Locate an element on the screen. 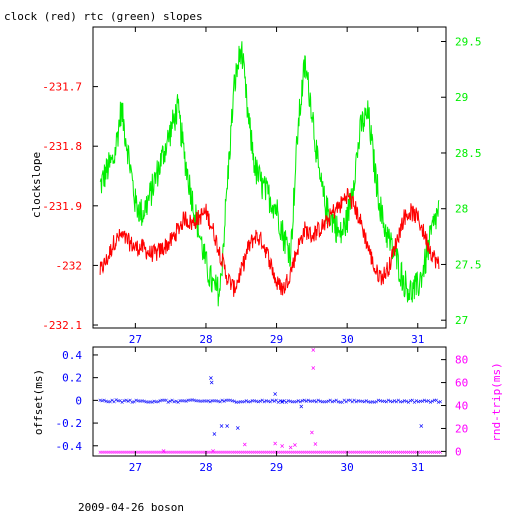 The width and height of the screenshot is (512, 512). y-tick-label: -231.8 is located at coordinates (62, 146).